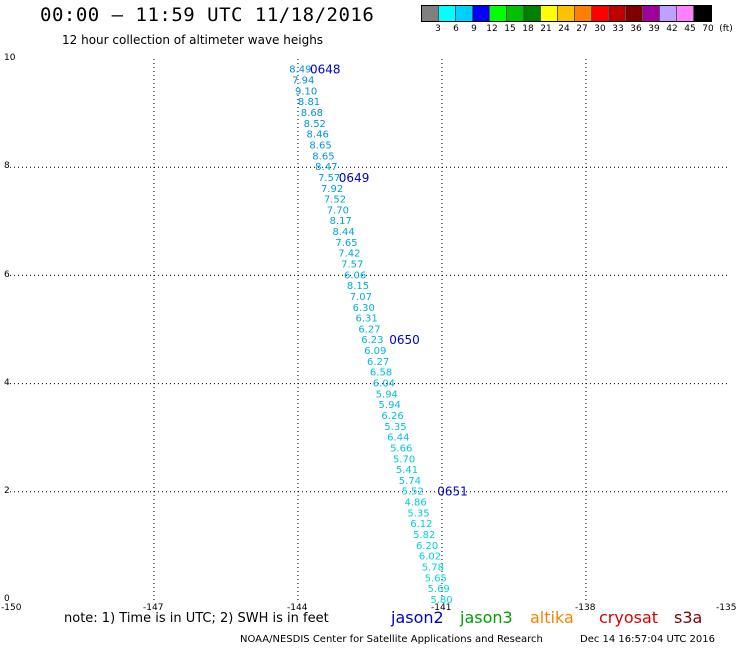 The width and height of the screenshot is (740, 650). Describe the element at coordinates (647, 639) in the screenshot. I see `generated-timestamp: Dec 14 16:57:04 UTC 2016` at that location.